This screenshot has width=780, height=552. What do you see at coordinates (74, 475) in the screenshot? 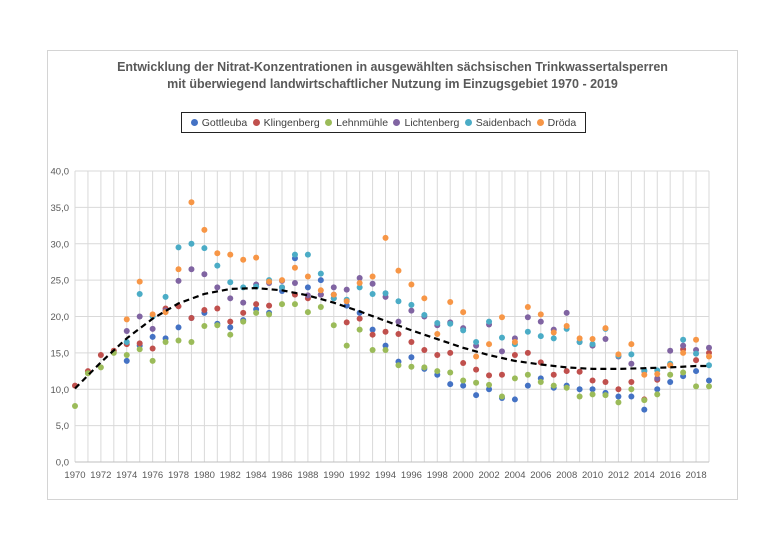
I see `x-tick-label: 1970` at bounding box center [74, 475].